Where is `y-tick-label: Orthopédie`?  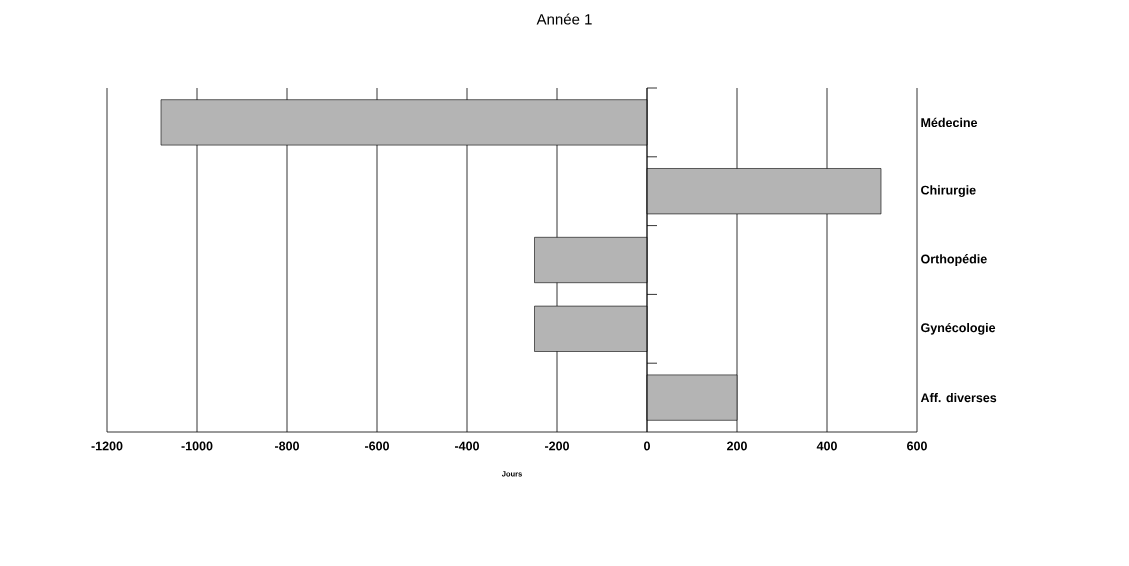 y-tick-label: Orthopédie is located at coordinates (954, 260).